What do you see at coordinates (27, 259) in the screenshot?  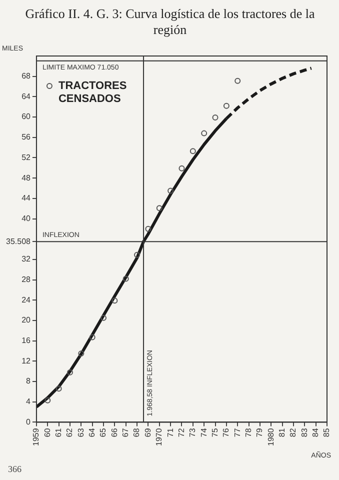 I see `y-tick-label: 32` at bounding box center [27, 259].